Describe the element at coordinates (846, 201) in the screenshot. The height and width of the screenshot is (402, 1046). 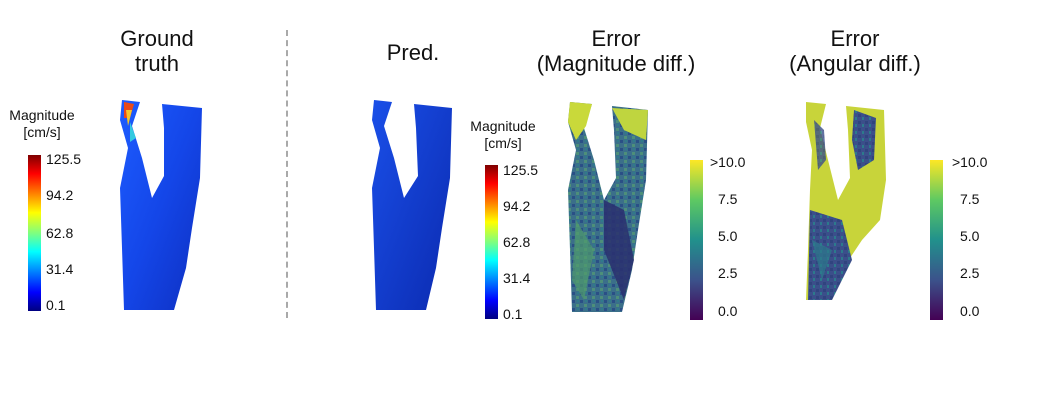
I see `error-angular-vessel-render` at that location.